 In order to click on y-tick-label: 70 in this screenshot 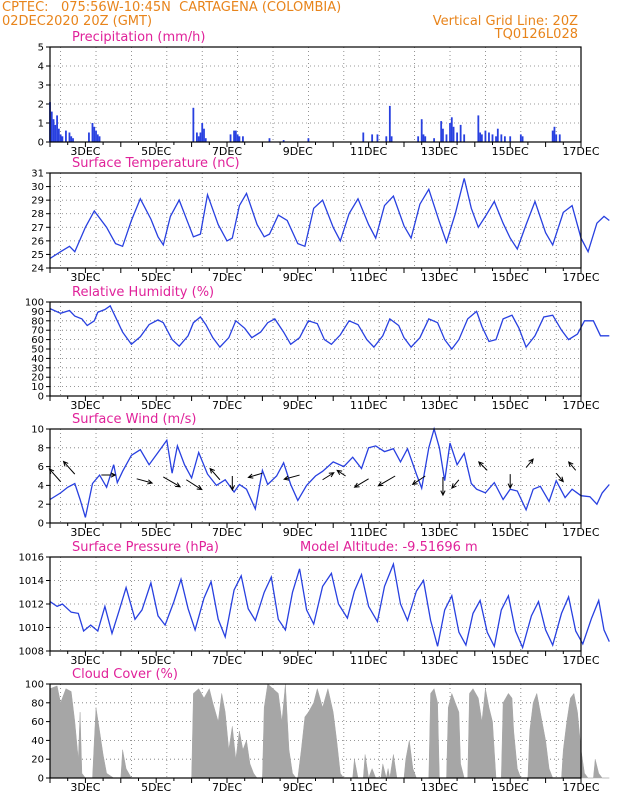, I will do `click(37, 331)`.